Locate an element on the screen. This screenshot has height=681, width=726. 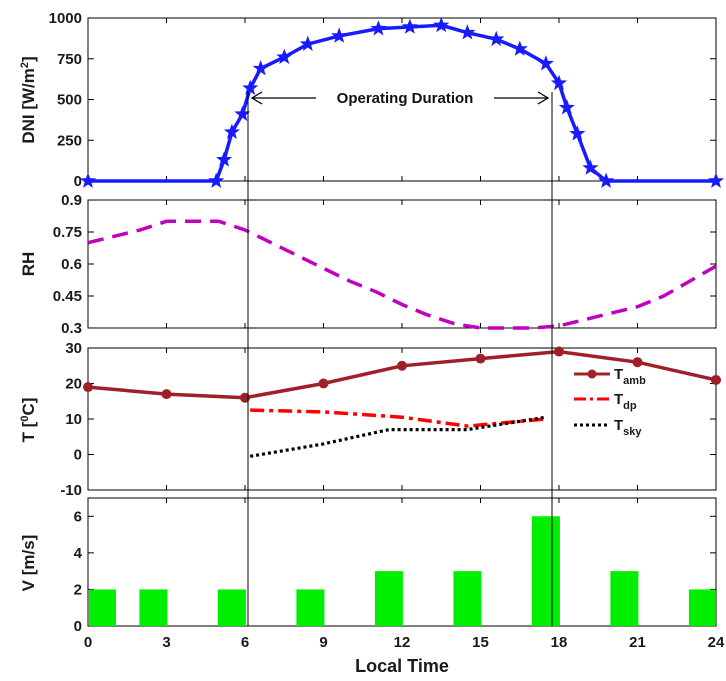
duration-arrowhead-right is located at coordinates (543, 98).